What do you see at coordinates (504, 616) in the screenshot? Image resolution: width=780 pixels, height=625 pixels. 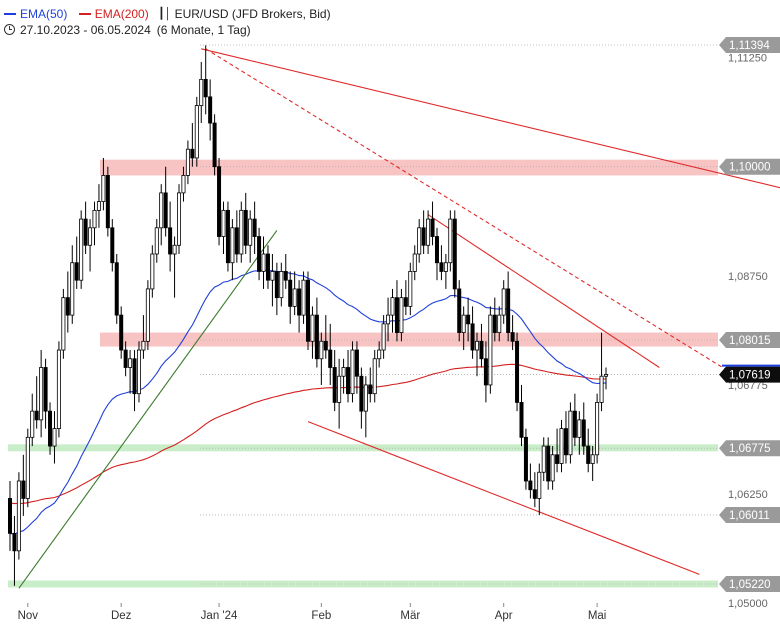 I see `x-tick-label: Apr` at bounding box center [504, 616].